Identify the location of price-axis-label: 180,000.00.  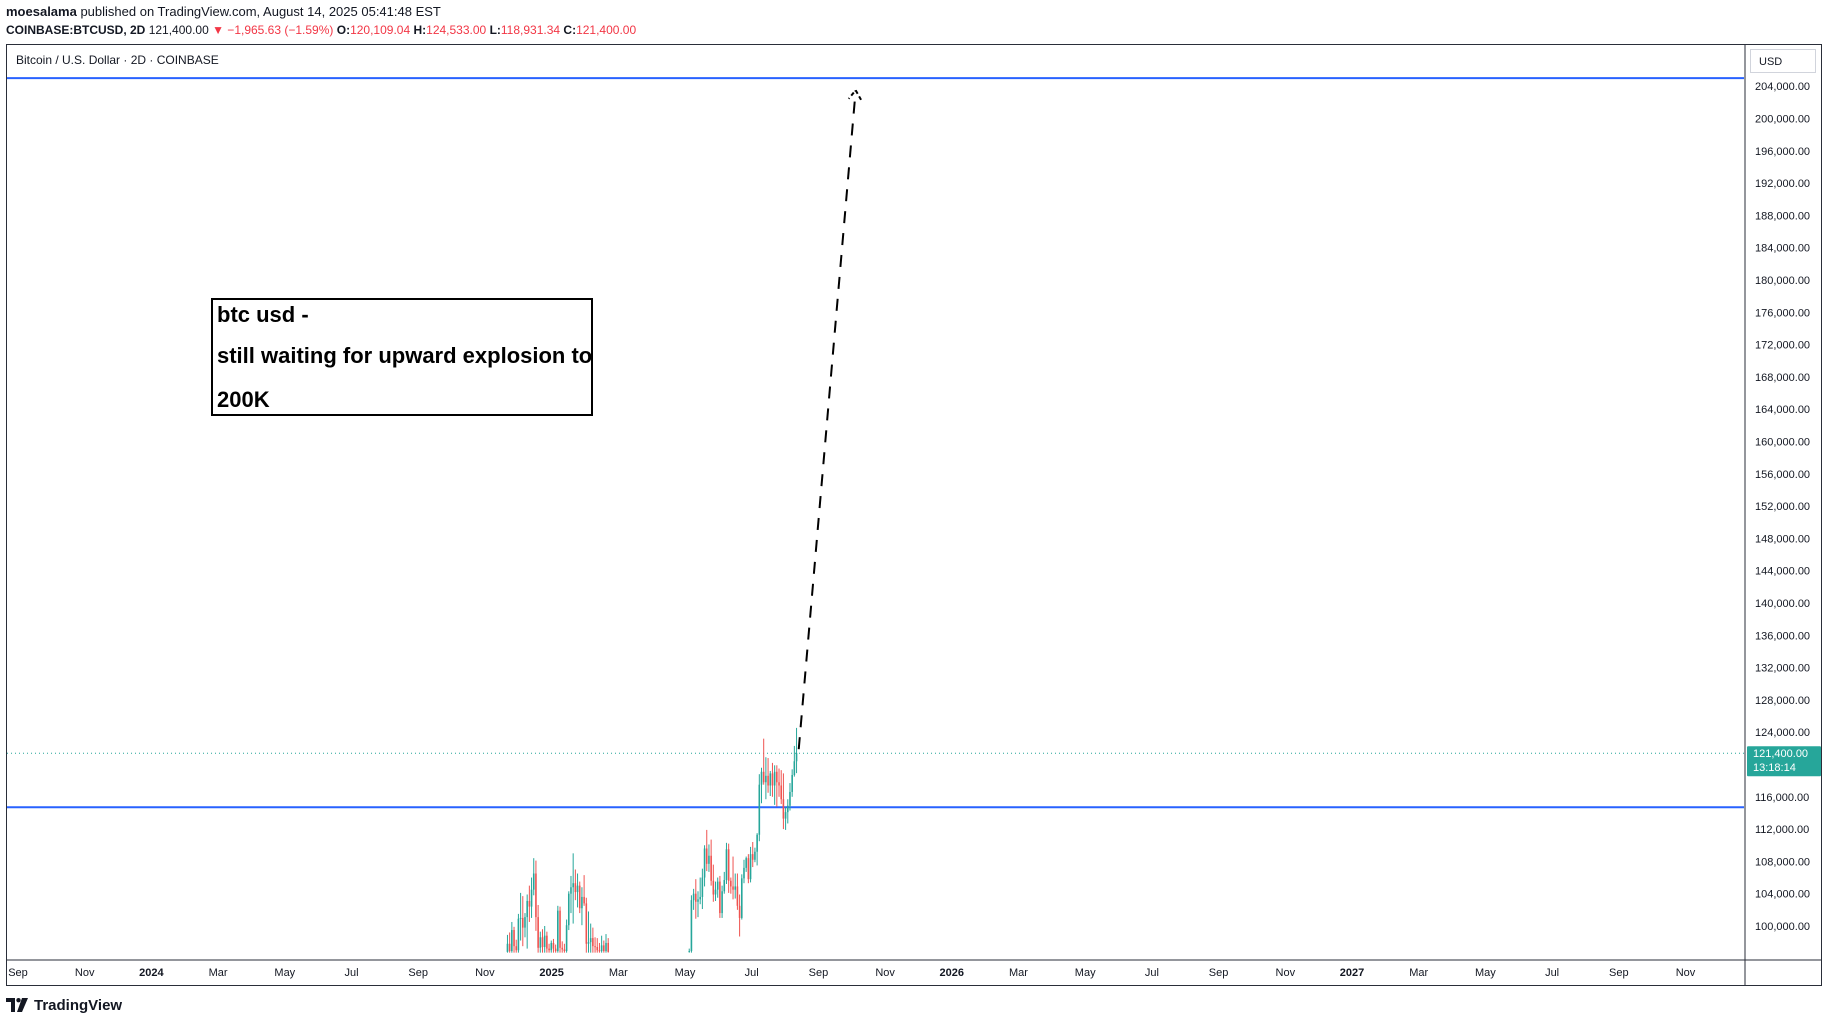
(1782, 281).